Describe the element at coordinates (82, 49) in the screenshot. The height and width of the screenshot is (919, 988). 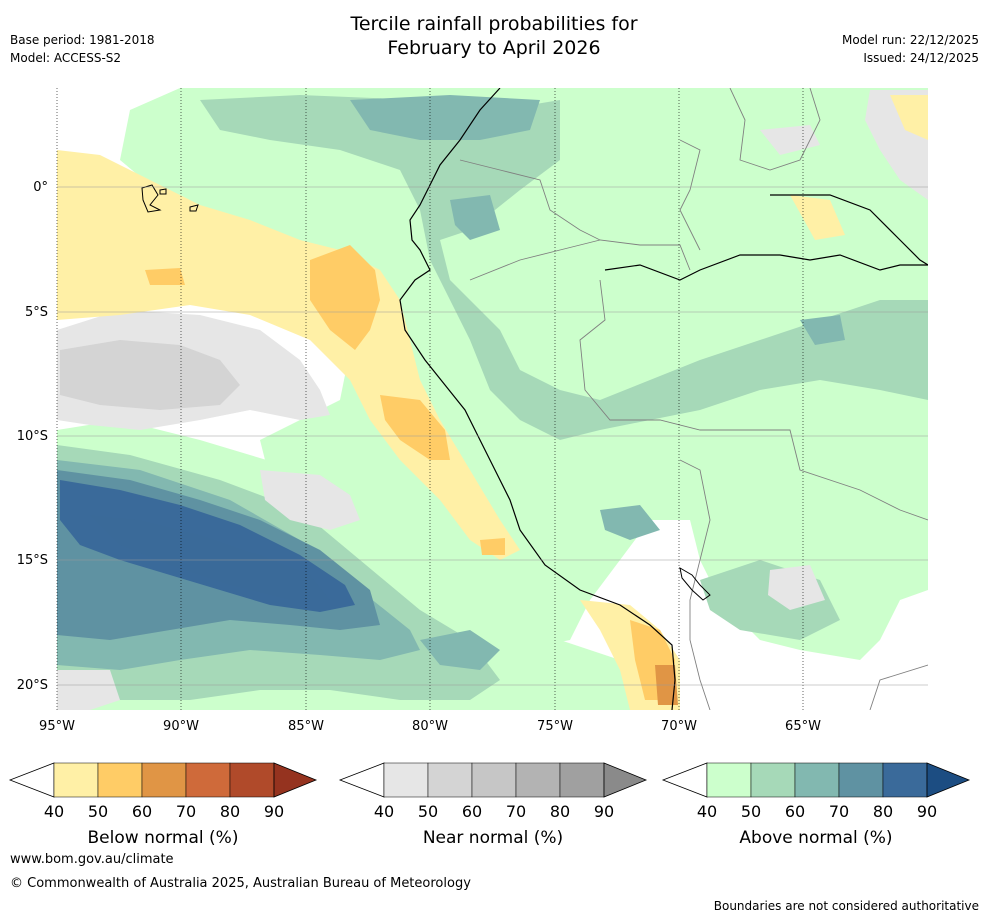
I see `meta-left: Base period: 1981-2018 Model: ACCESS-S2` at that location.